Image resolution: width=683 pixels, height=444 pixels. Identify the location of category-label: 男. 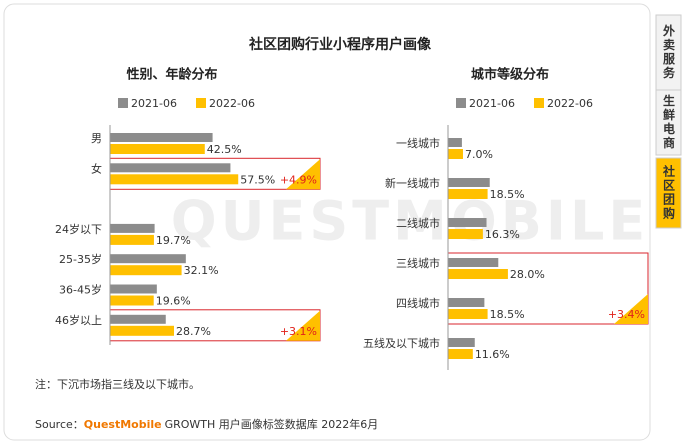
(96, 138).